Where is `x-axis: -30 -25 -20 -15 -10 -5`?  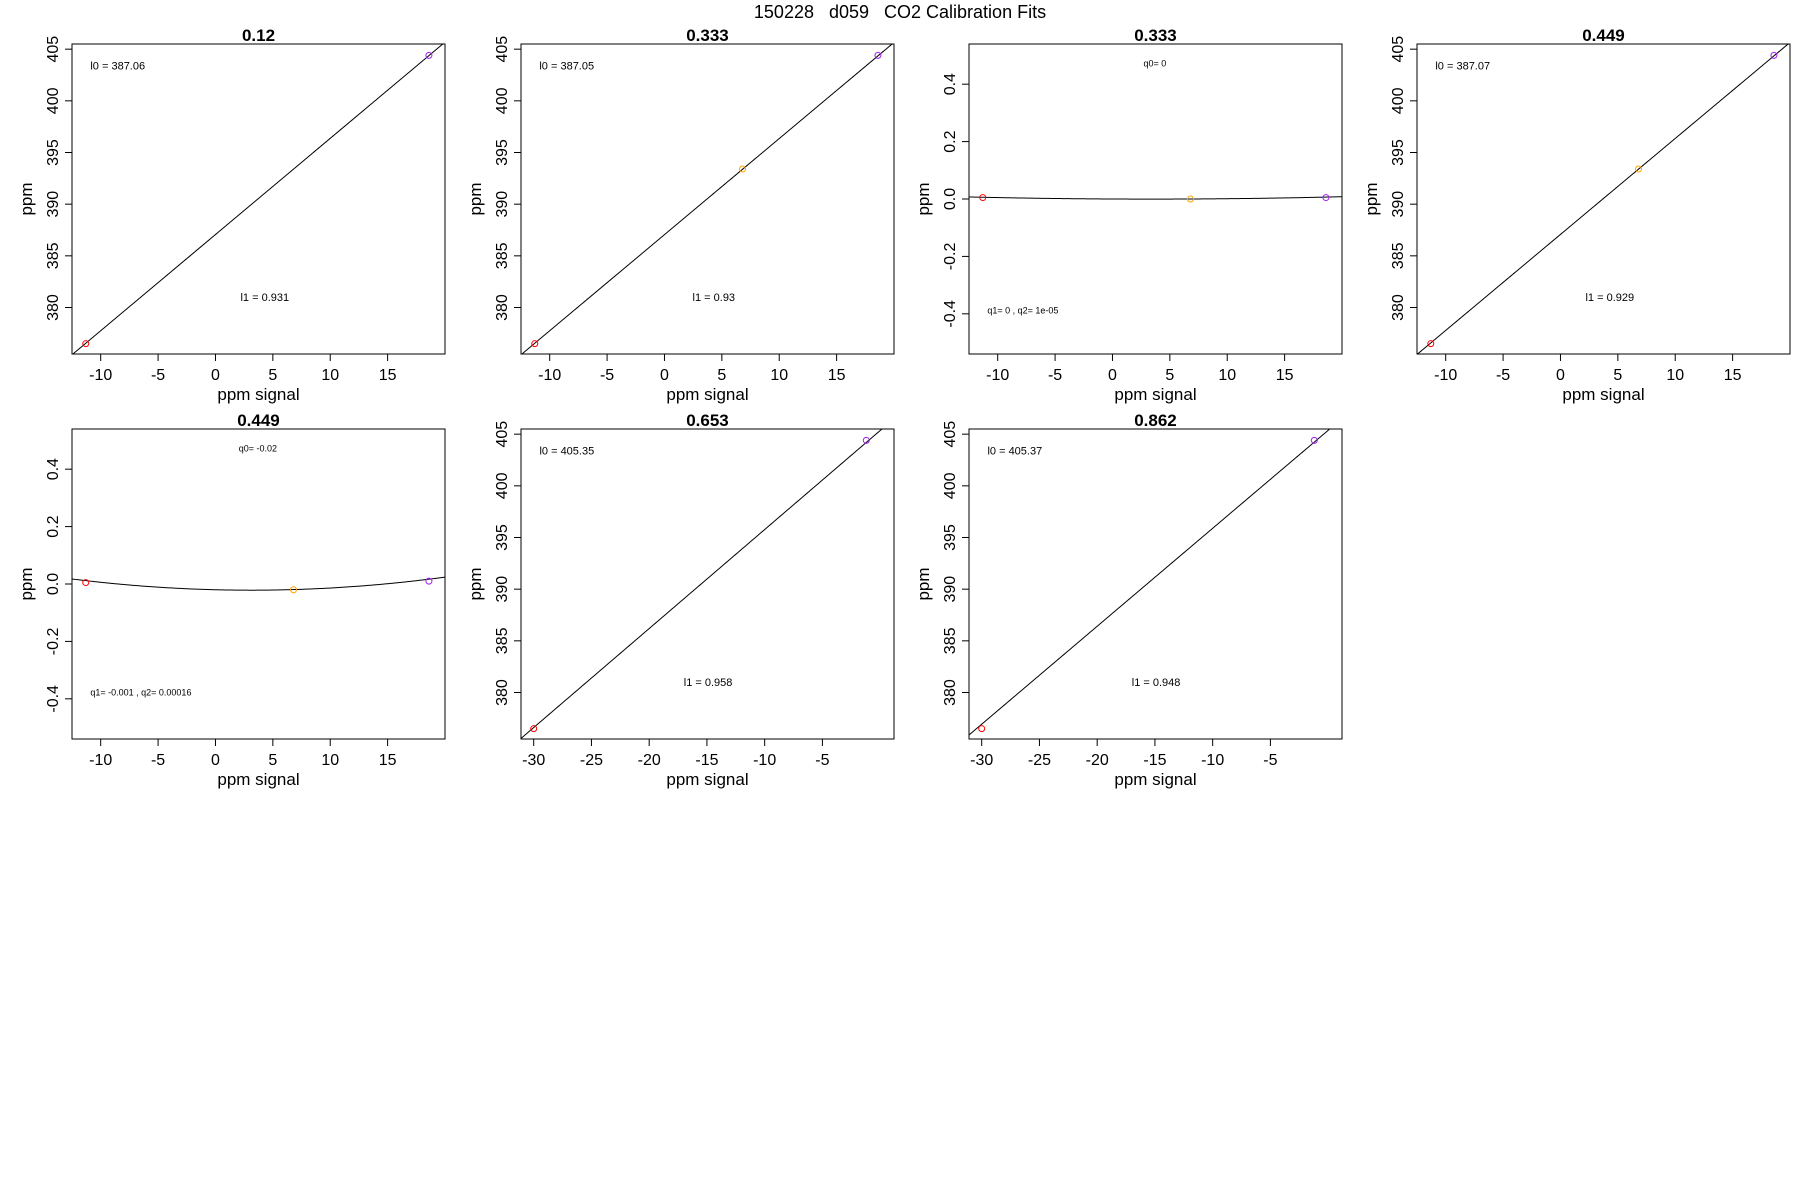
x-axis: -30 -25 -20 -15 -10 -5 is located at coordinates (1124, 753).